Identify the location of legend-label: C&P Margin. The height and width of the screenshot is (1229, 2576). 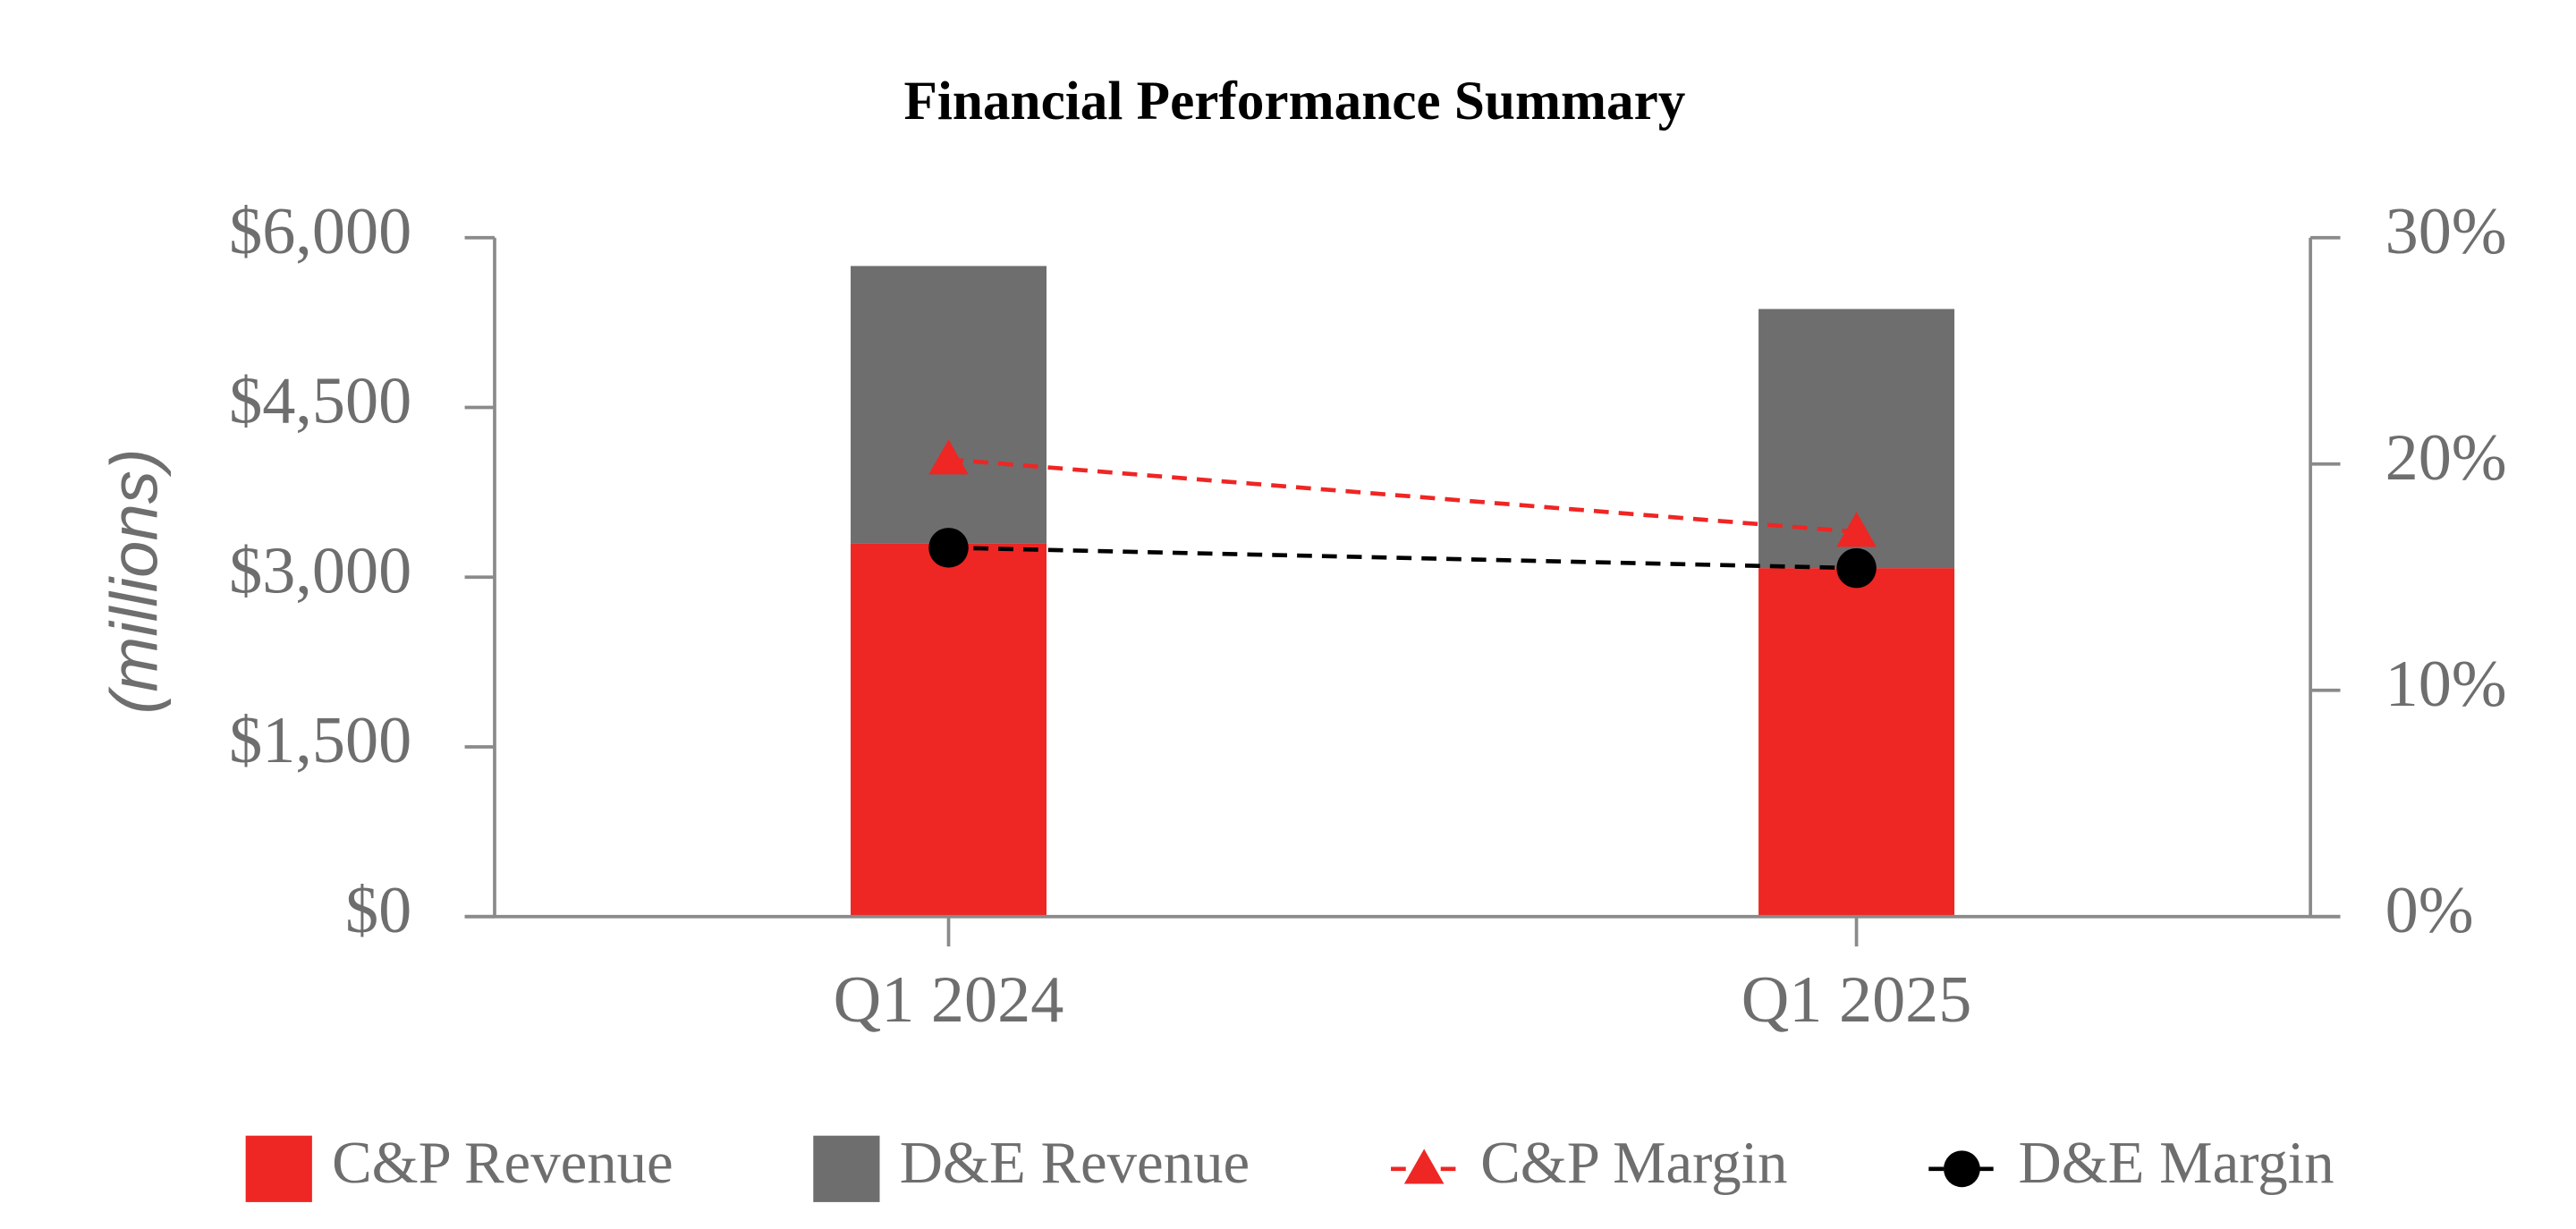
(1633, 1163).